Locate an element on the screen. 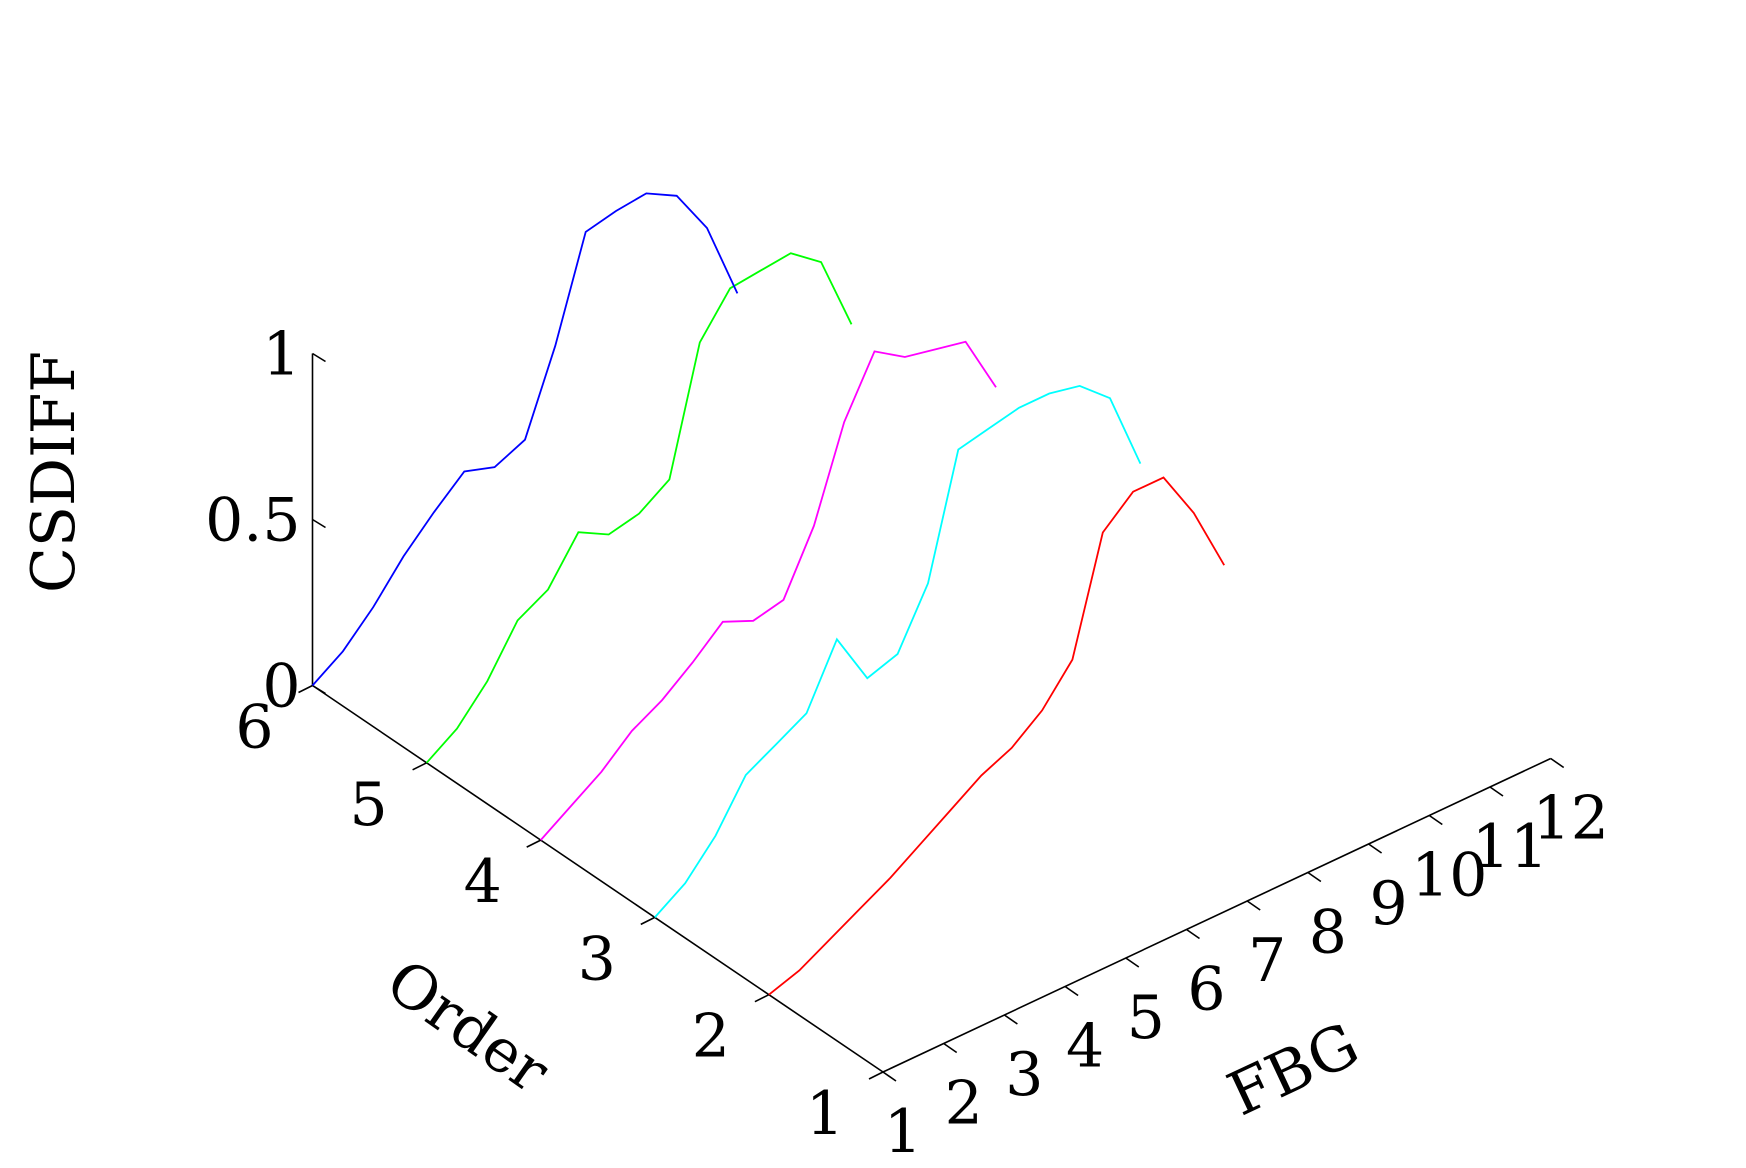 The height and width of the screenshot is (1168, 1746). order-tick-label: 3 is located at coordinates (597, 959).